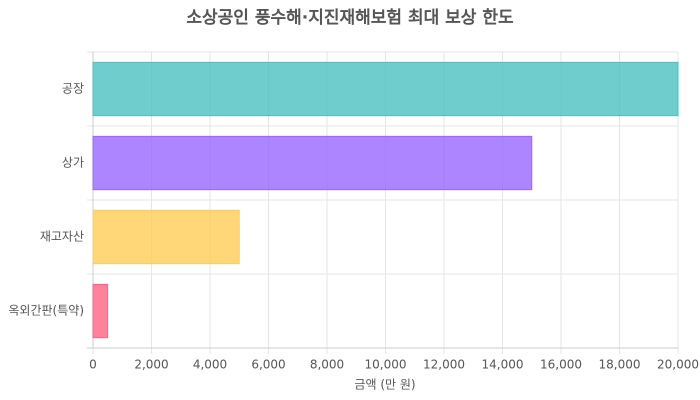 This screenshot has width=700, height=400. What do you see at coordinates (268, 365) in the screenshot?
I see `x-tick-label: 6,000` at bounding box center [268, 365].